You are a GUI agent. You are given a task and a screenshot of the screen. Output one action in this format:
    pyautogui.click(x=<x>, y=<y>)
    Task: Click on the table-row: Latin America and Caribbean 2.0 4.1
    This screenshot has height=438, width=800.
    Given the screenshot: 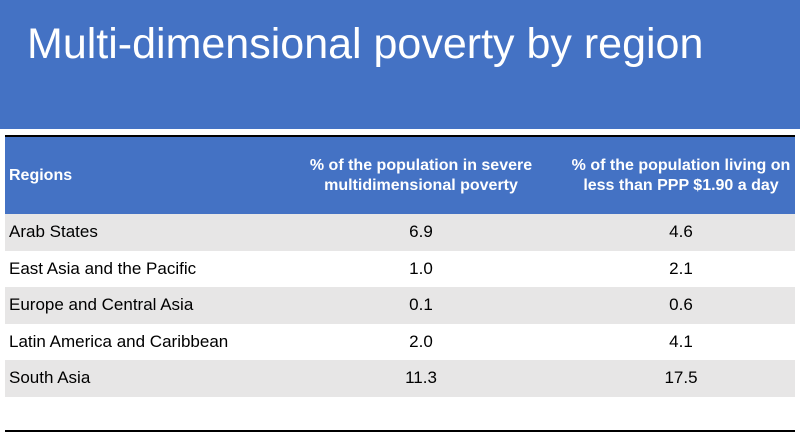 What is the action you would take?
    pyautogui.click(x=400, y=341)
    